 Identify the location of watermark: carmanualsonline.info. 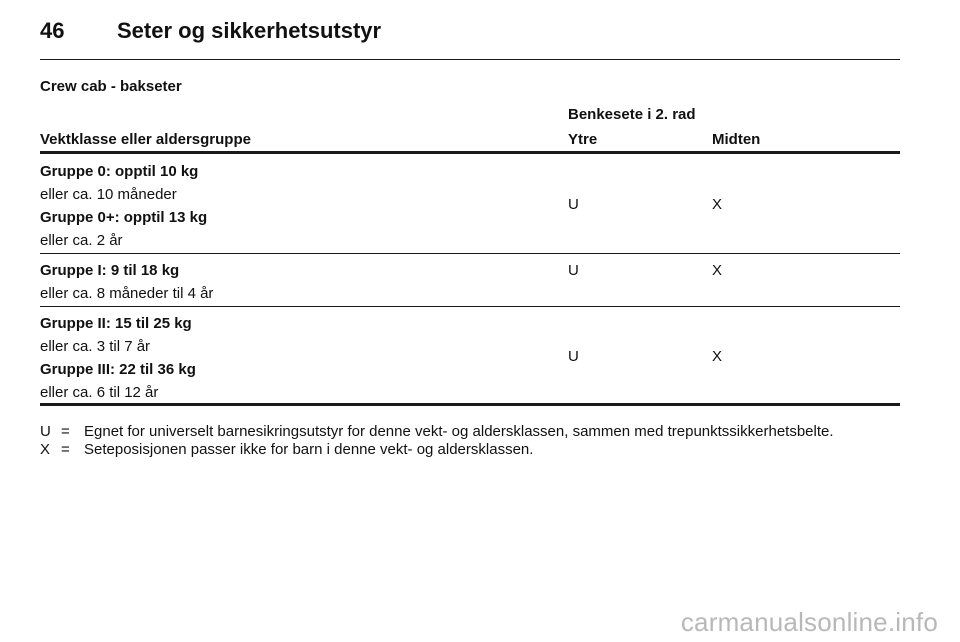
(809, 622).